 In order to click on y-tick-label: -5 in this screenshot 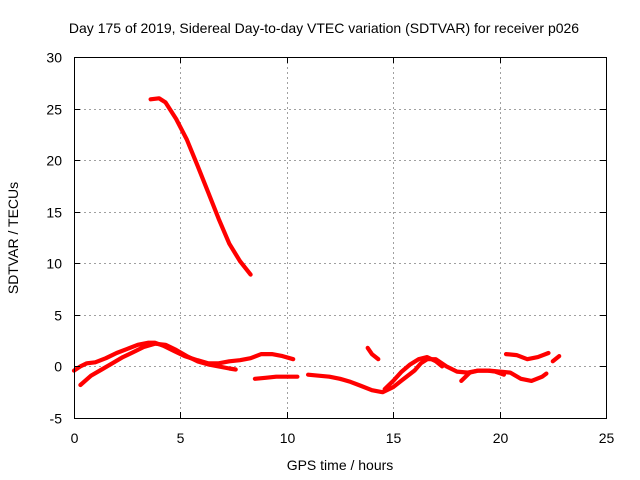, I will do `click(56, 419)`.